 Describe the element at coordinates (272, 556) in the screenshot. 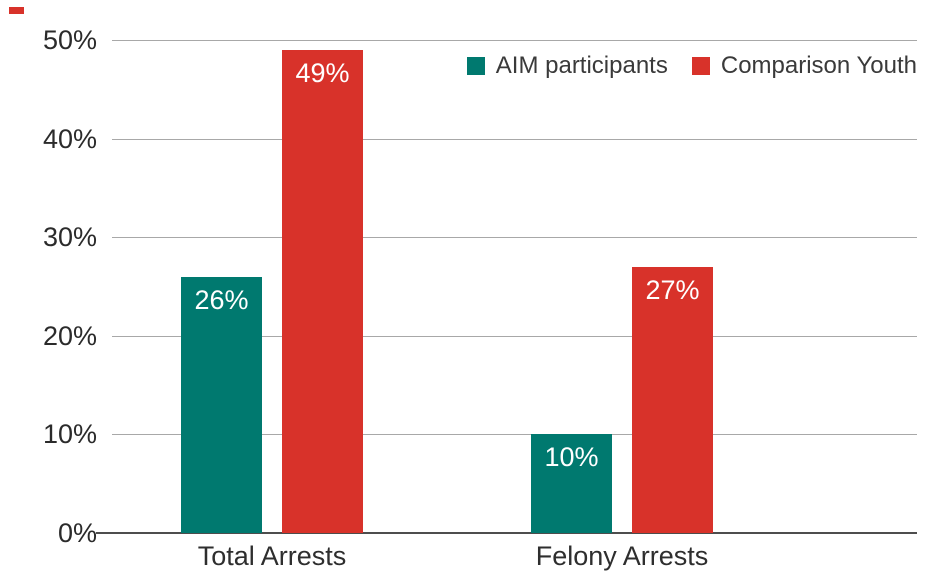

I see `x-category-label: Total Arrests` at that location.